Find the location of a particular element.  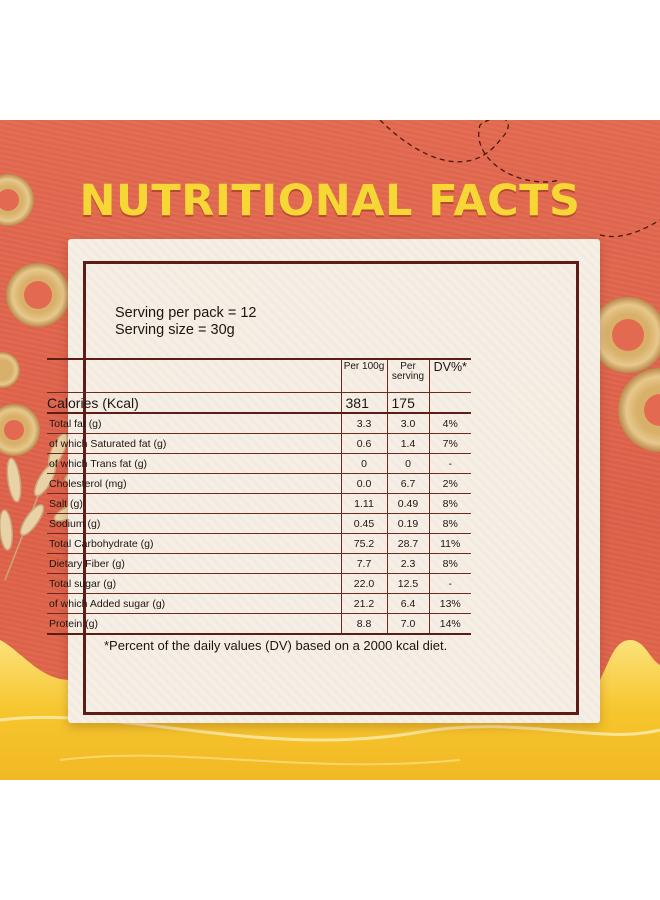

table-row: of which Saturated fat (g) 0.6 1.4 7% is located at coordinates (259, 443).